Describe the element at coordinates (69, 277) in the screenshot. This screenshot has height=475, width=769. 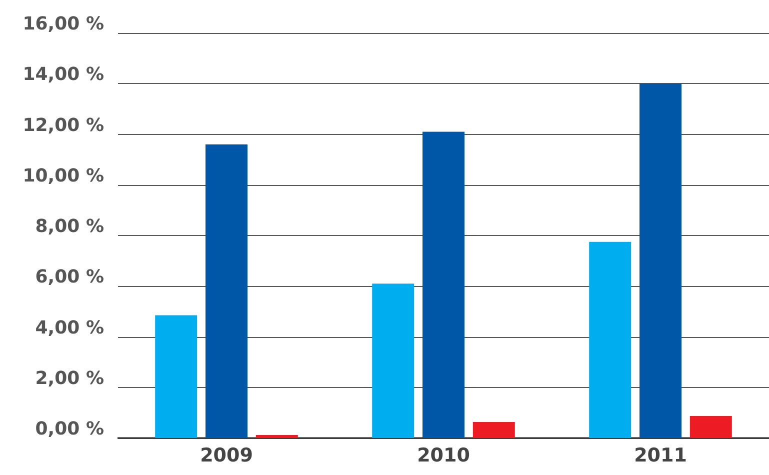
I see `y-tick-label: 6,00 %` at that location.